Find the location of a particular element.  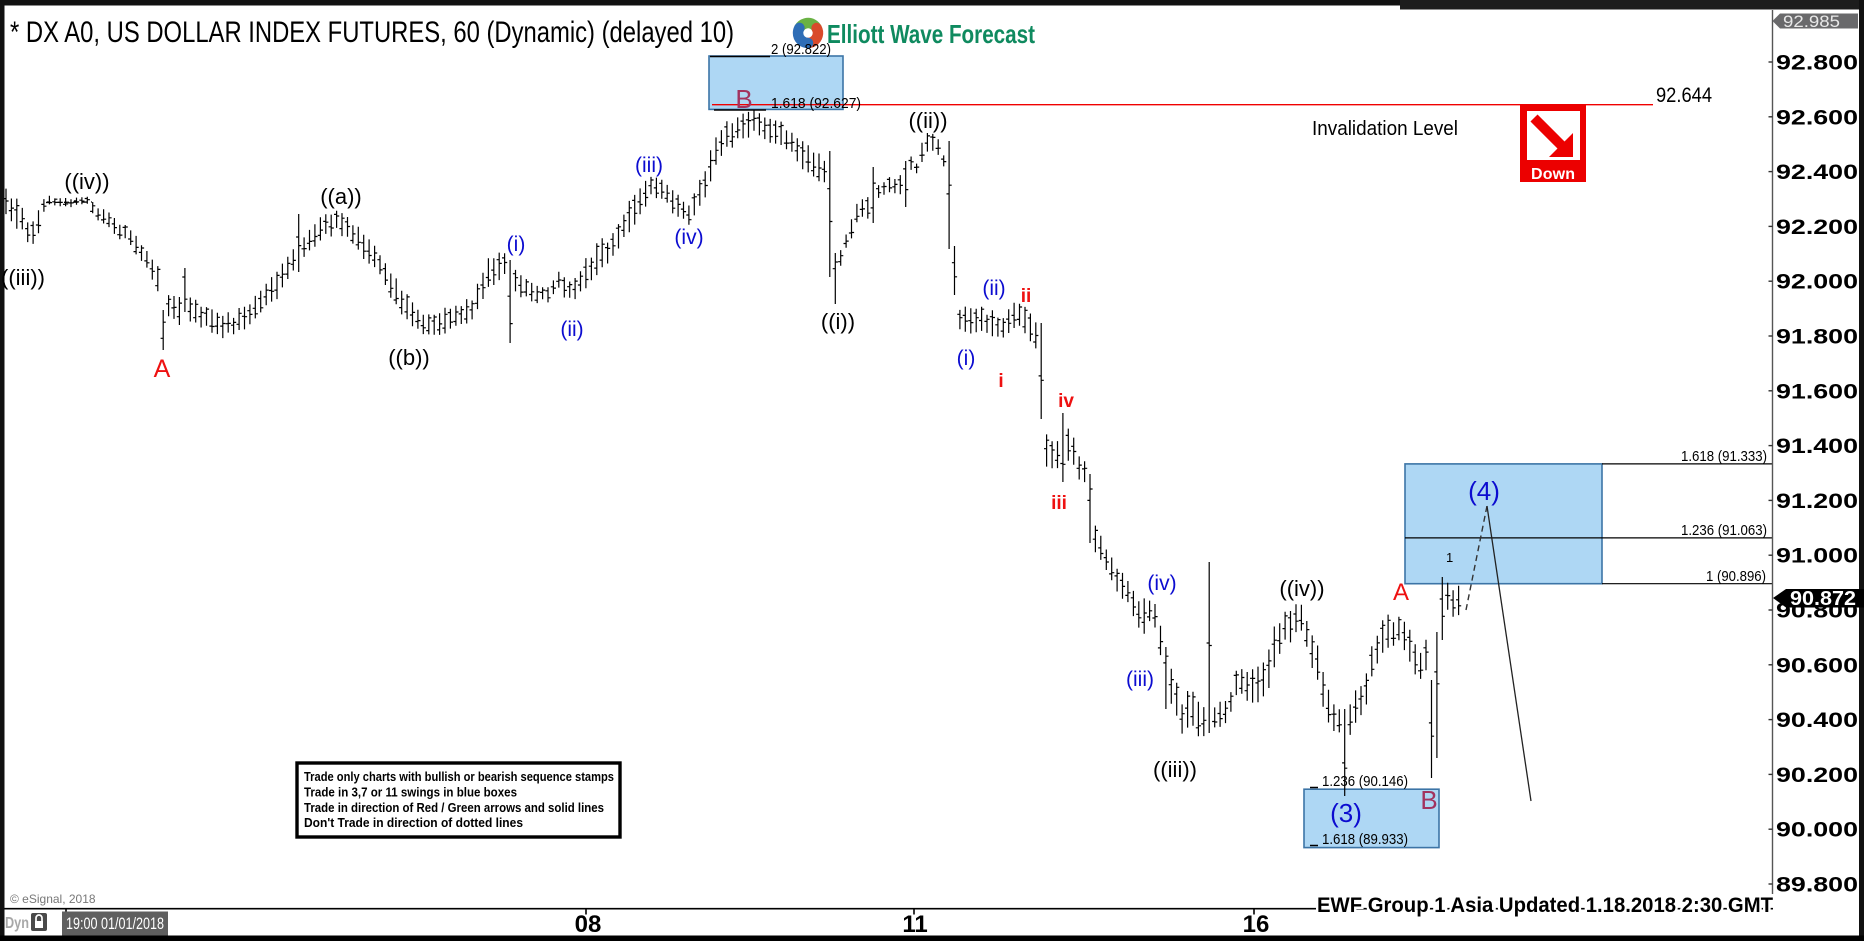

svg-text: Invalidation Level is located at coordinates (1385, 129).